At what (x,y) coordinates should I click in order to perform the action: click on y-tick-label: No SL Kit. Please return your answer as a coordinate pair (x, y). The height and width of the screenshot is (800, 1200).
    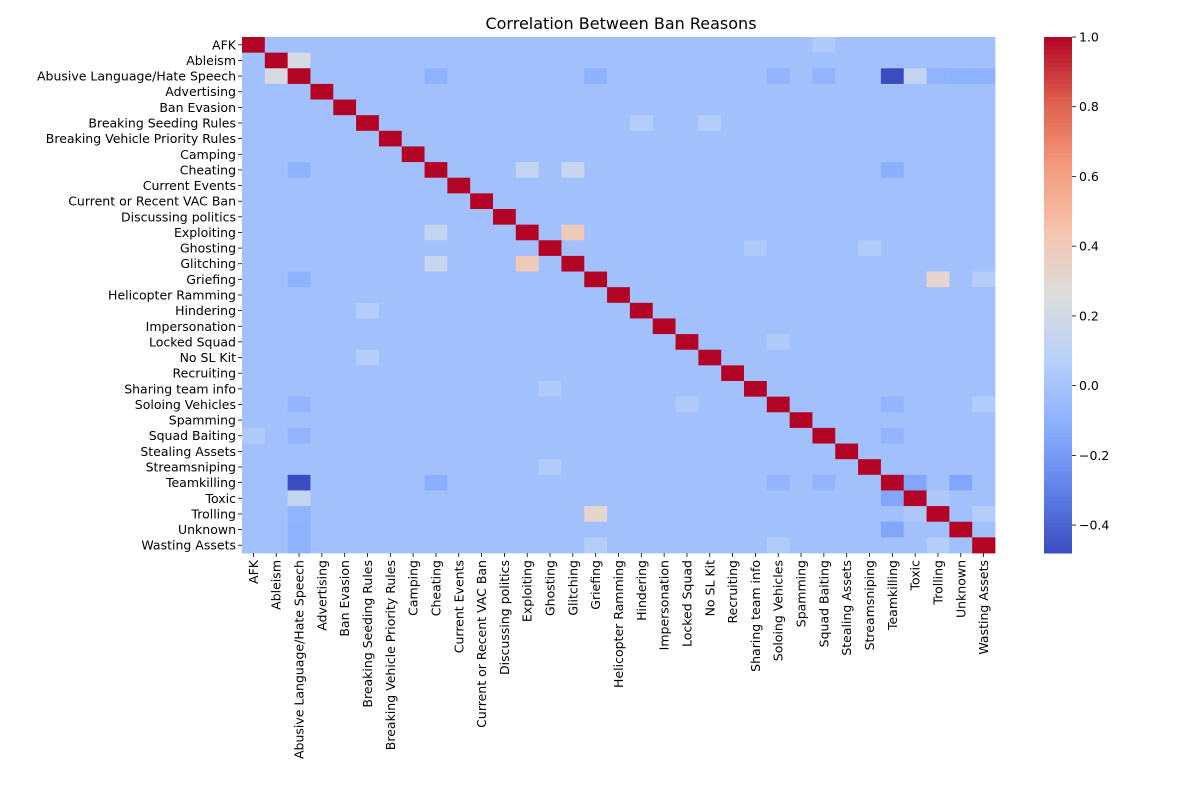
    Looking at the image, I should click on (208, 357).